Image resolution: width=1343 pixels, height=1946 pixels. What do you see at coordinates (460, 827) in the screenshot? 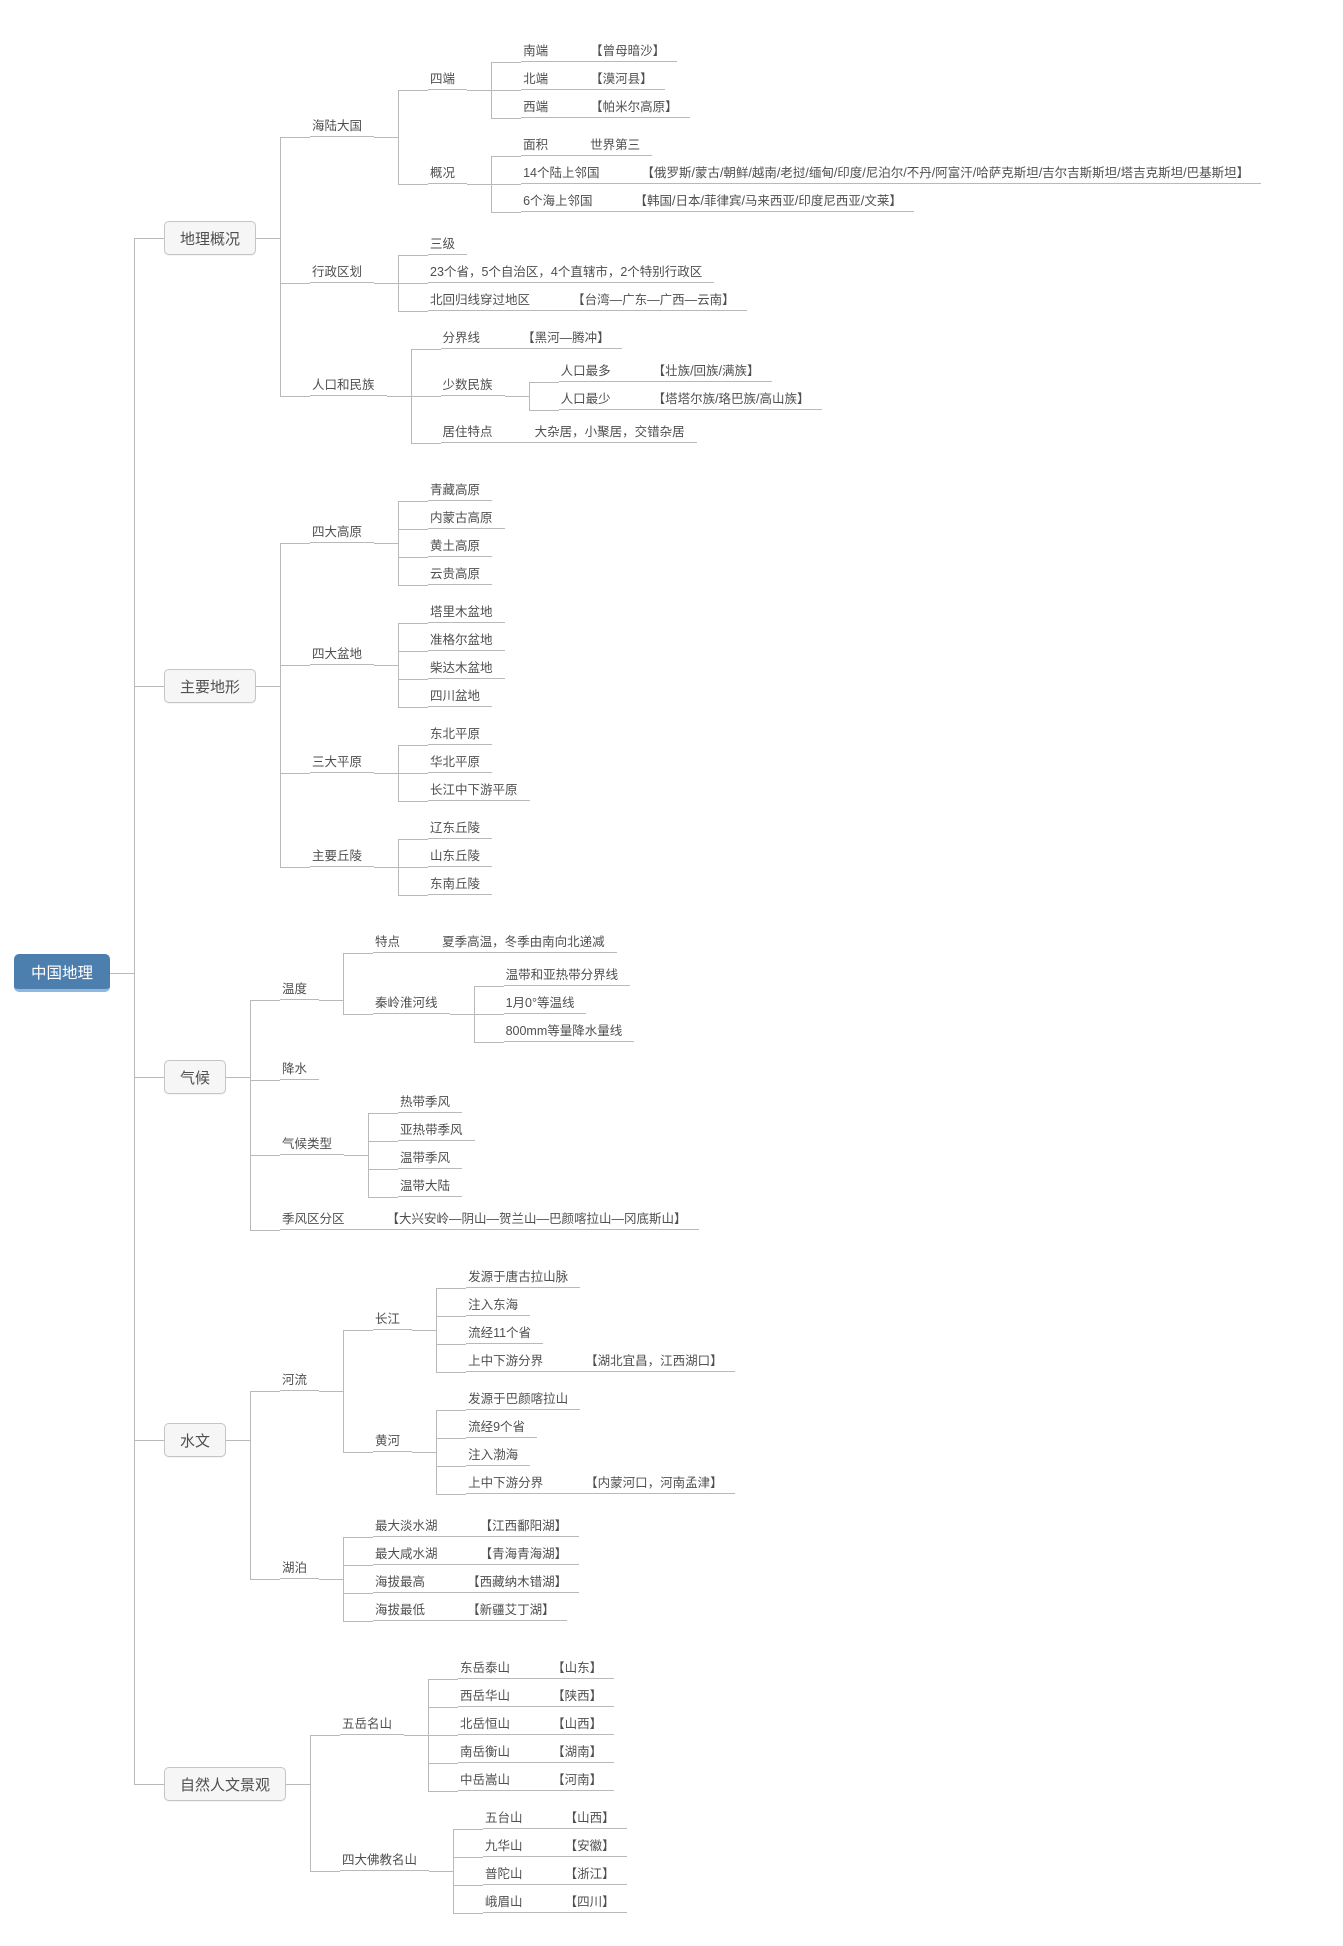
I see `topic-label: 辽东丘陵` at bounding box center [460, 827].